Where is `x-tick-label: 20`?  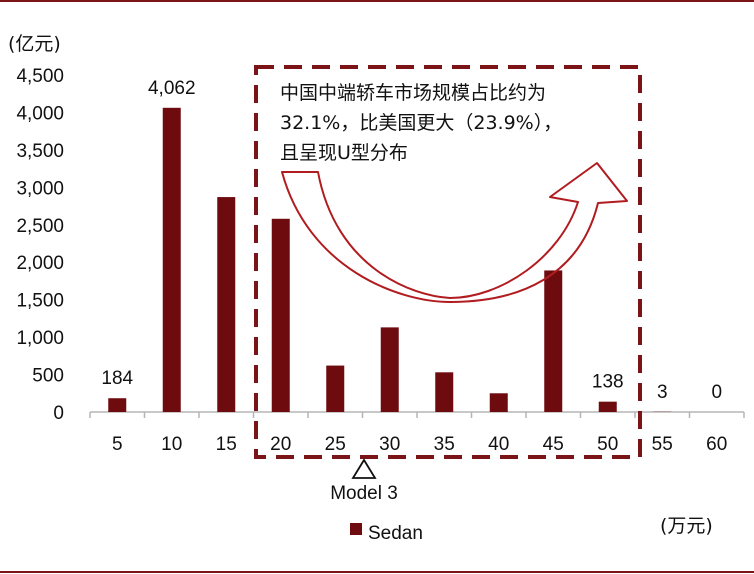
x-tick-label: 20 is located at coordinates (280, 444).